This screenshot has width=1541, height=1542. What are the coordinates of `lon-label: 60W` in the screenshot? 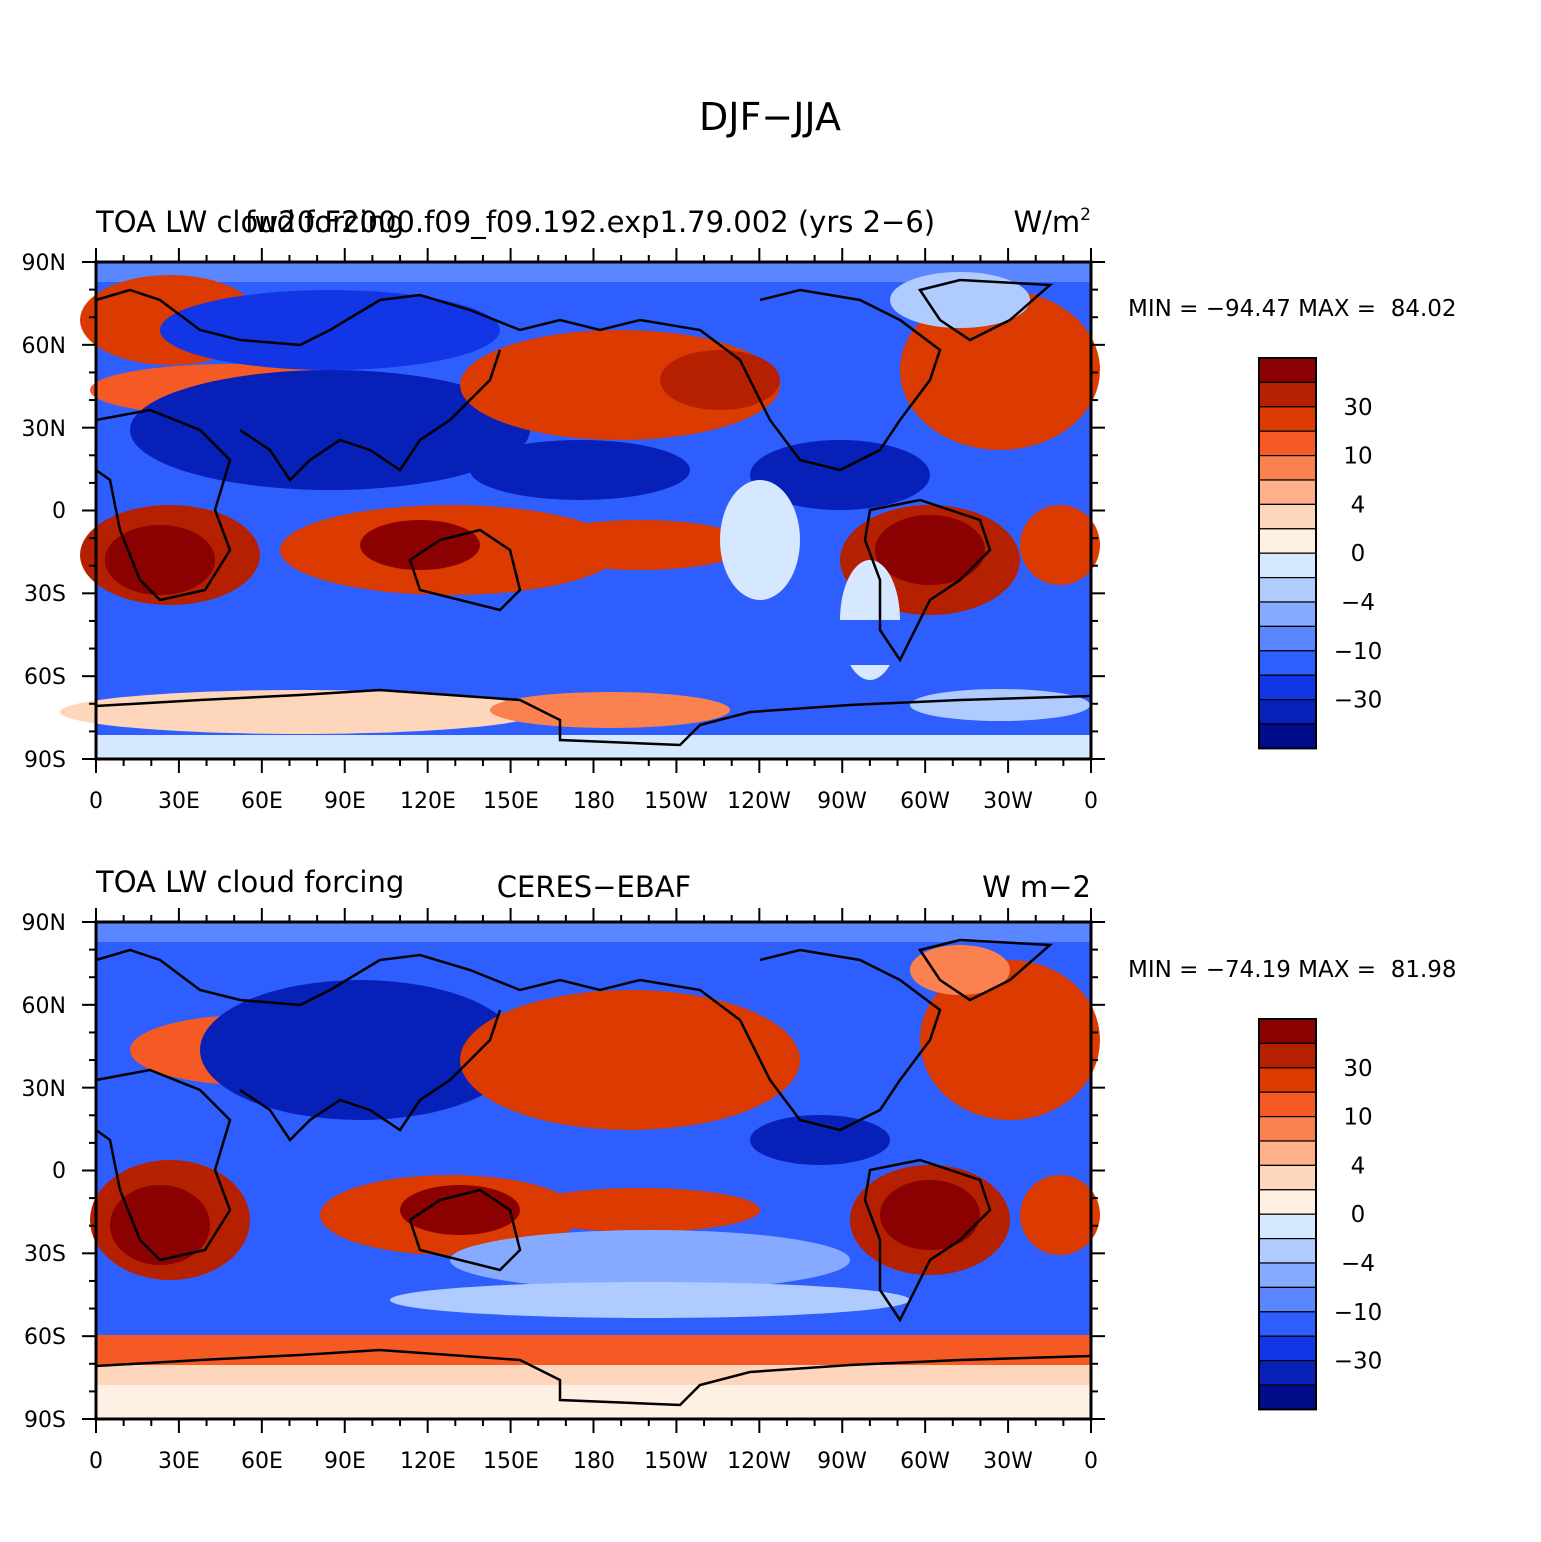 It's located at (925, 1461).